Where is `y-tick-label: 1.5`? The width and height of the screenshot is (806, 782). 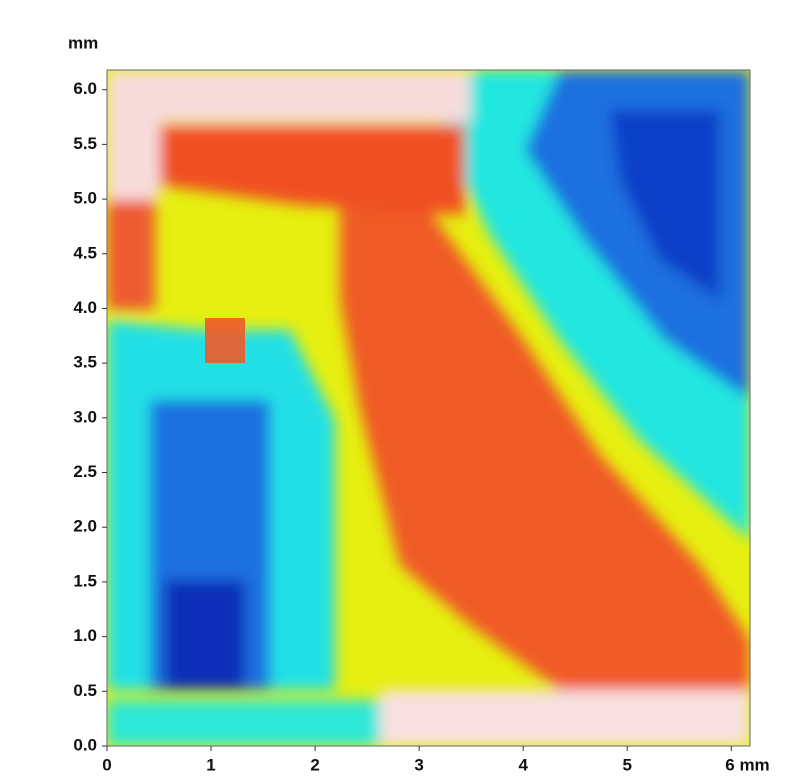
y-tick-label: 1.5 is located at coordinates (85, 580).